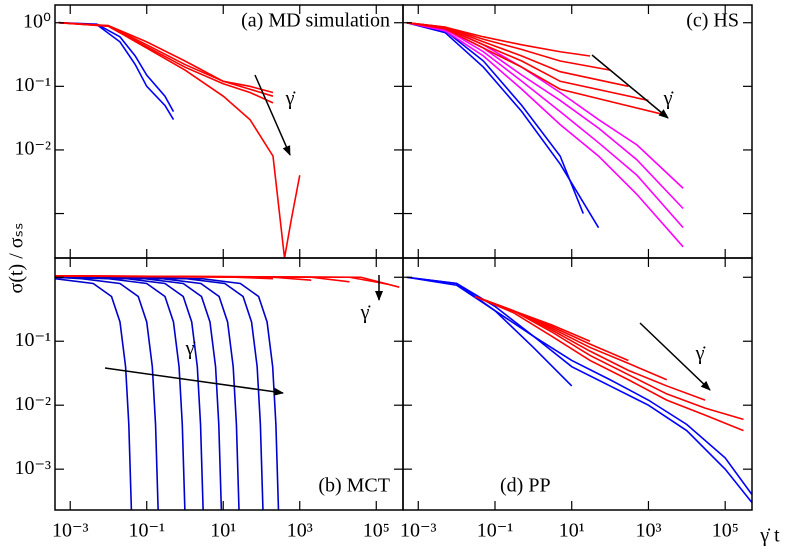 The image size is (789, 556). Describe the element at coordinates (769, 536) in the screenshot. I see `x-axis-label: γ̇ t` at that location.